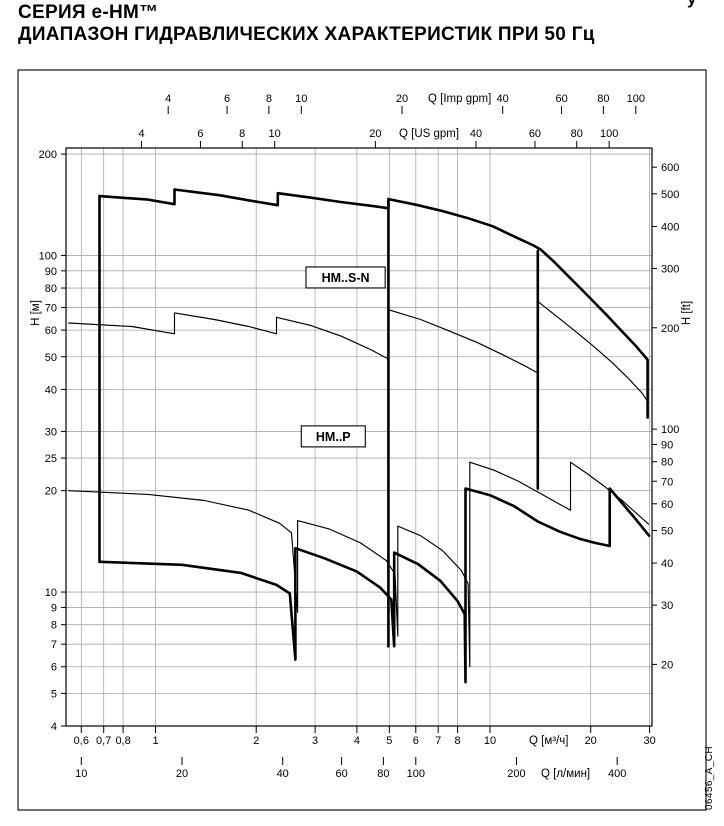 The image size is (724, 826). Describe the element at coordinates (670, 168) in the screenshot. I see `right-axis-tick-label: 600` at that location.